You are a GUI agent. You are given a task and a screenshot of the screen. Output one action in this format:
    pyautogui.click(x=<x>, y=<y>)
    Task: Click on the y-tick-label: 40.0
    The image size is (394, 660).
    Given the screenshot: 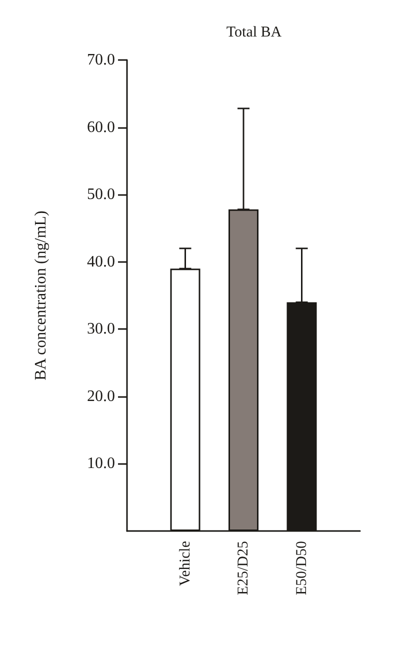 What is the action you would take?
    pyautogui.click(x=101, y=261)
    